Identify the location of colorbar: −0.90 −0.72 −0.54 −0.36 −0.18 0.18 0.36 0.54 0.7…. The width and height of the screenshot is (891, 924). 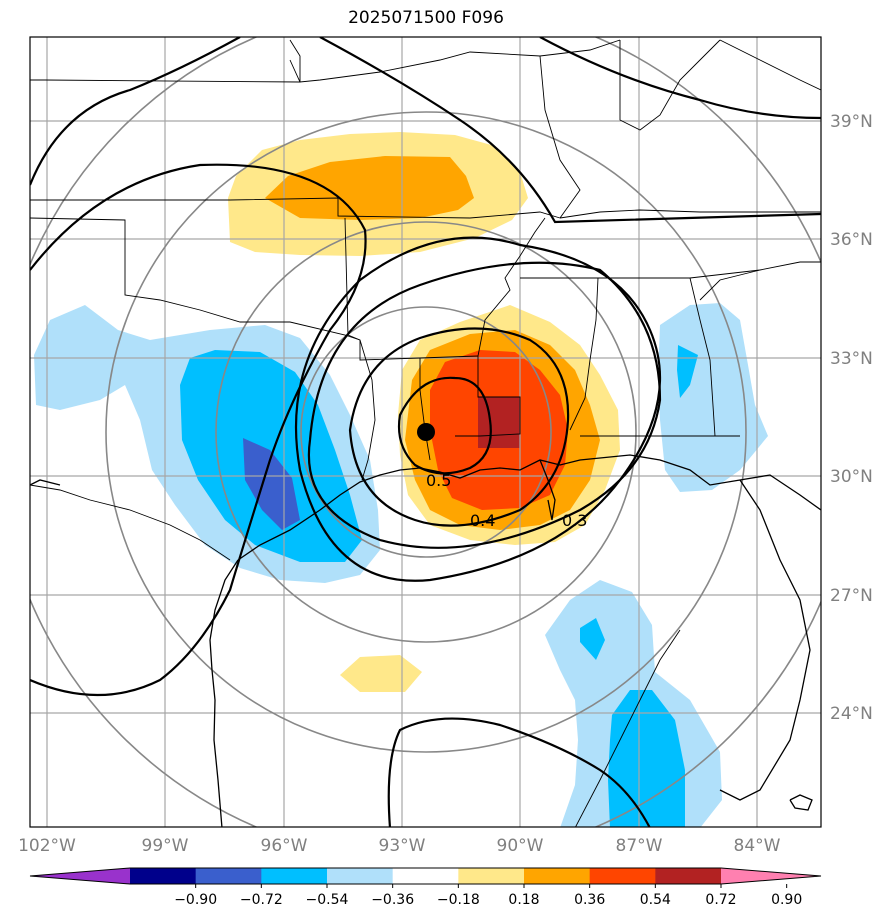
(425, 887).